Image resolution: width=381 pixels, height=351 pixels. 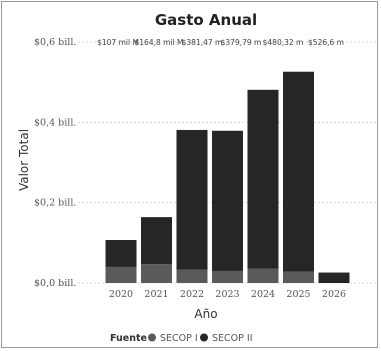 I want to click on data-label: $381,47 m, so click(x=202, y=42).